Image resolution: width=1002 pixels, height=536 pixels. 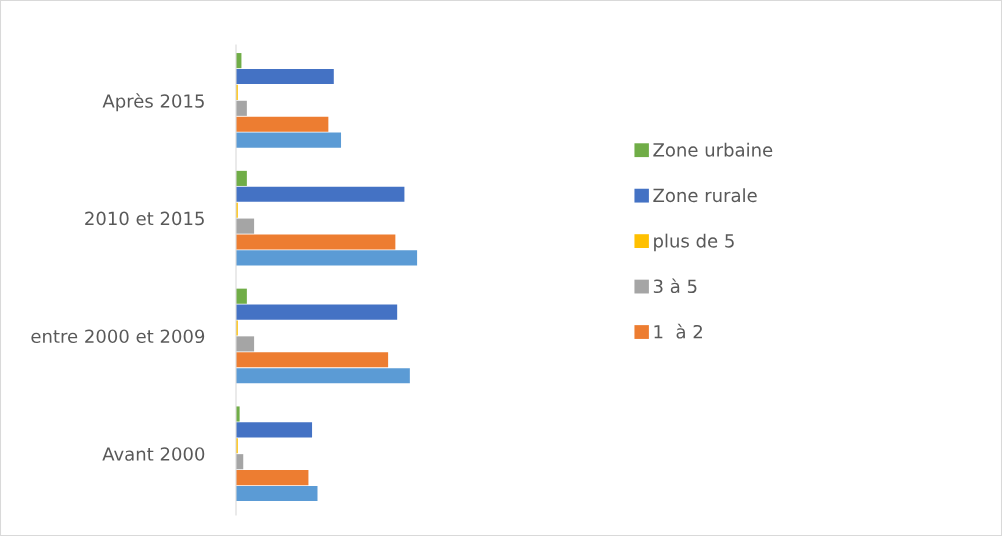 What do you see at coordinates (144, 218) in the screenshot?
I see `y-tick-label: 2010 et 2015` at bounding box center [144, 218].